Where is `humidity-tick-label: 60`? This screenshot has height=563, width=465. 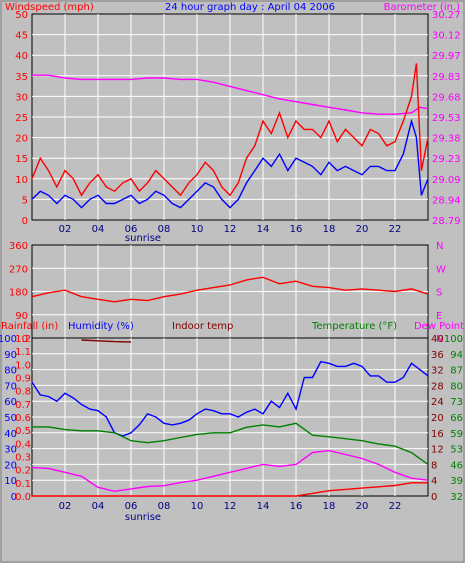
humidity-tick-label: 60 is located at coordinates (10, 402).